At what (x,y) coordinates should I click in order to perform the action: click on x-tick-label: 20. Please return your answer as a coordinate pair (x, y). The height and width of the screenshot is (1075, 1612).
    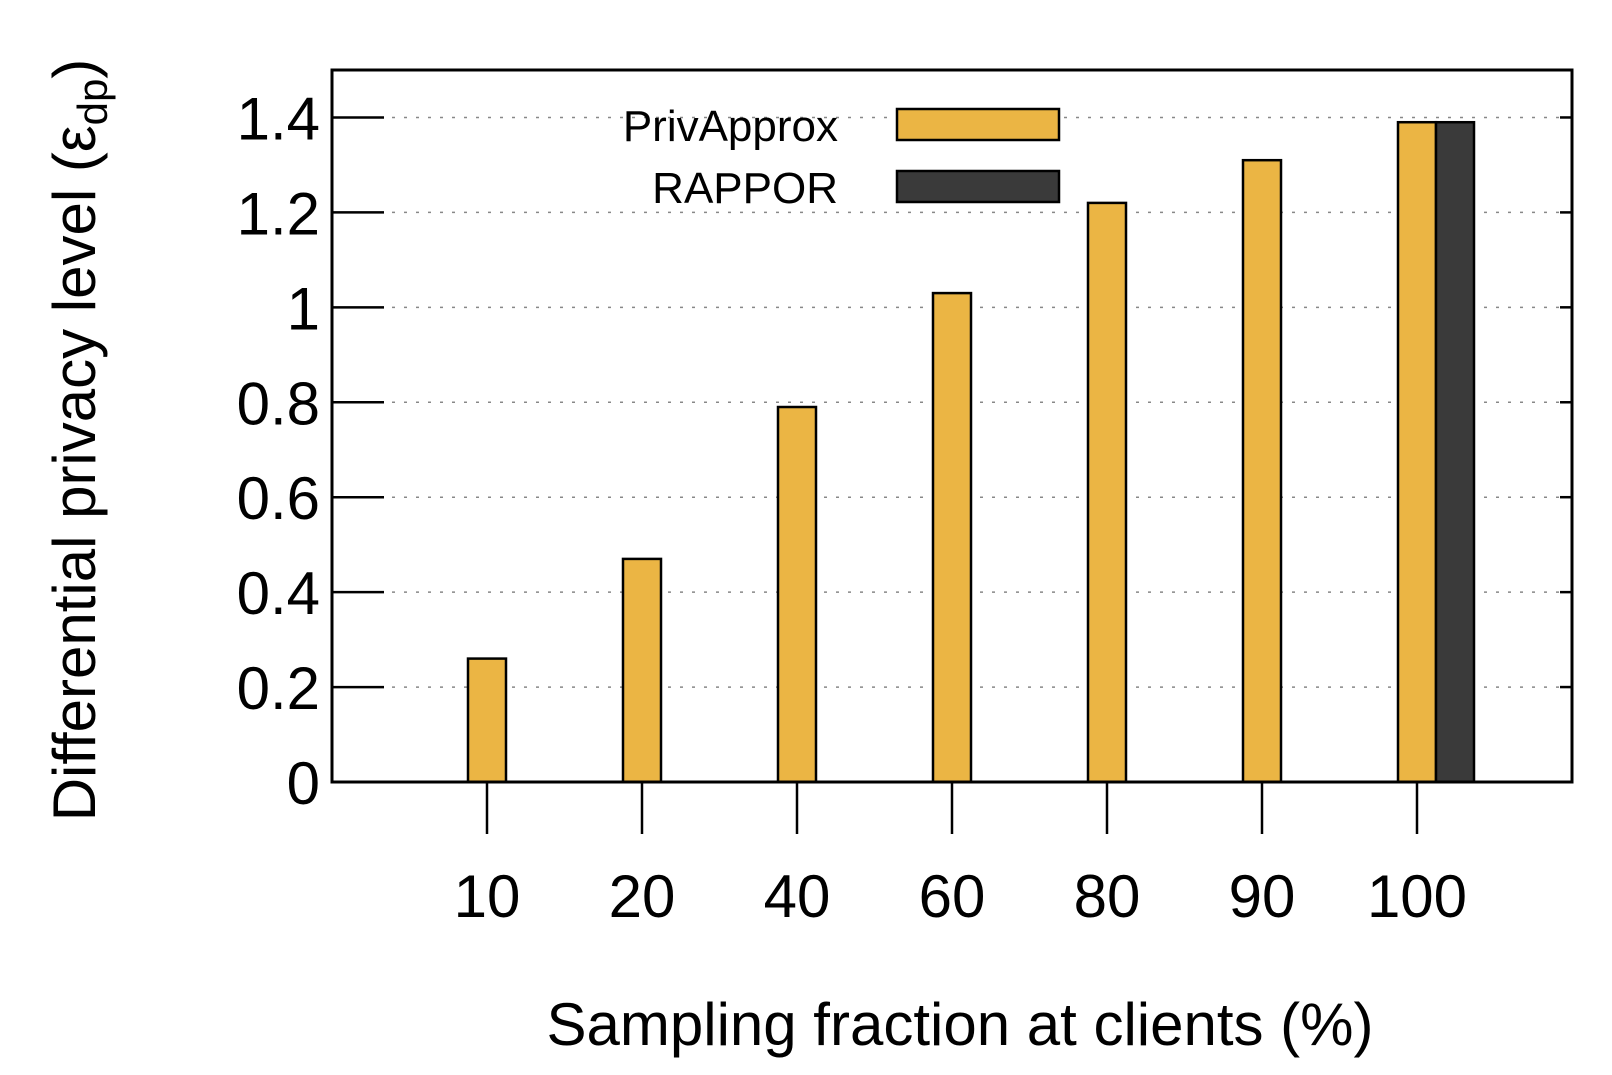
    Looking at the image, I should click on (642, 896).